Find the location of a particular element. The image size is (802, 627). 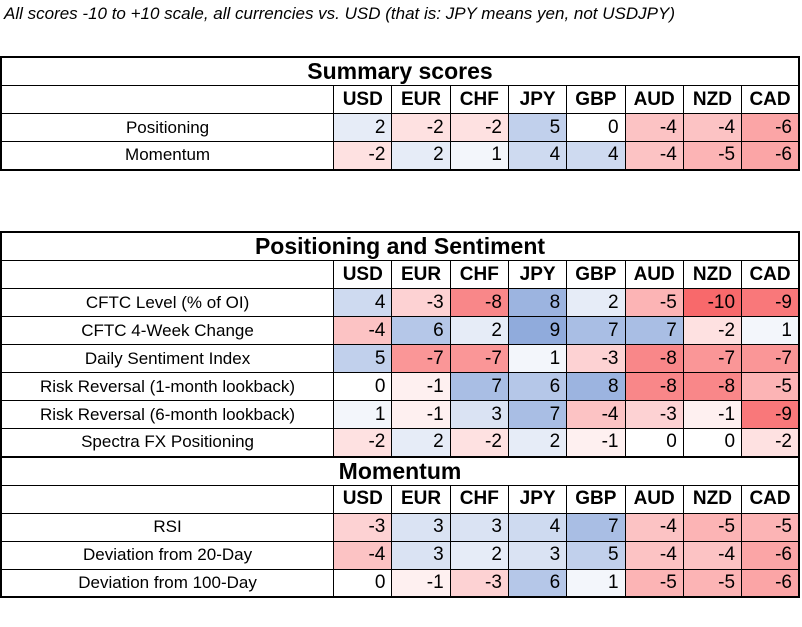

score-cell-jpy: 5 is located at coordinates (537, 127).